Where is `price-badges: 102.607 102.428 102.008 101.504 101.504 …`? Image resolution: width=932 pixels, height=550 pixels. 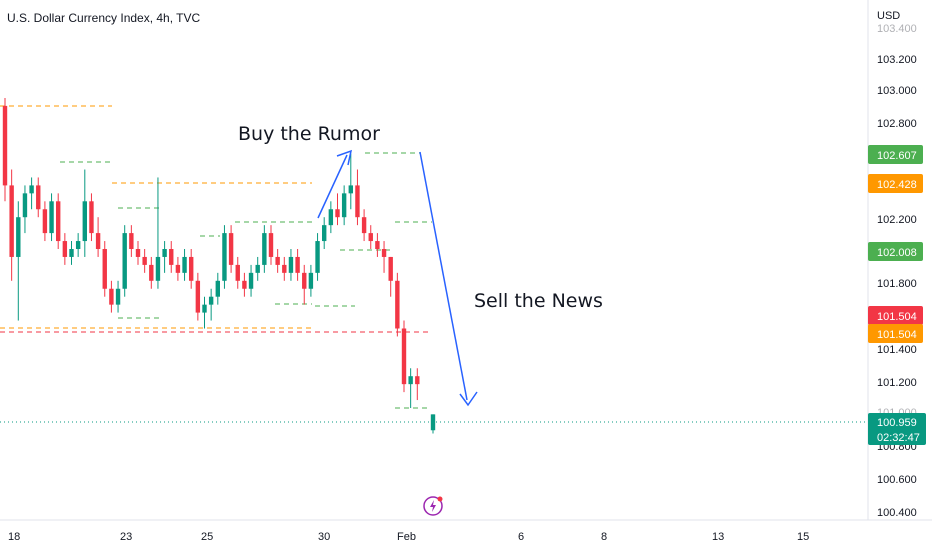 price-badges: 102.607 102.428 102.008 101.504 101.504 … is located at coordinates (897, 295).